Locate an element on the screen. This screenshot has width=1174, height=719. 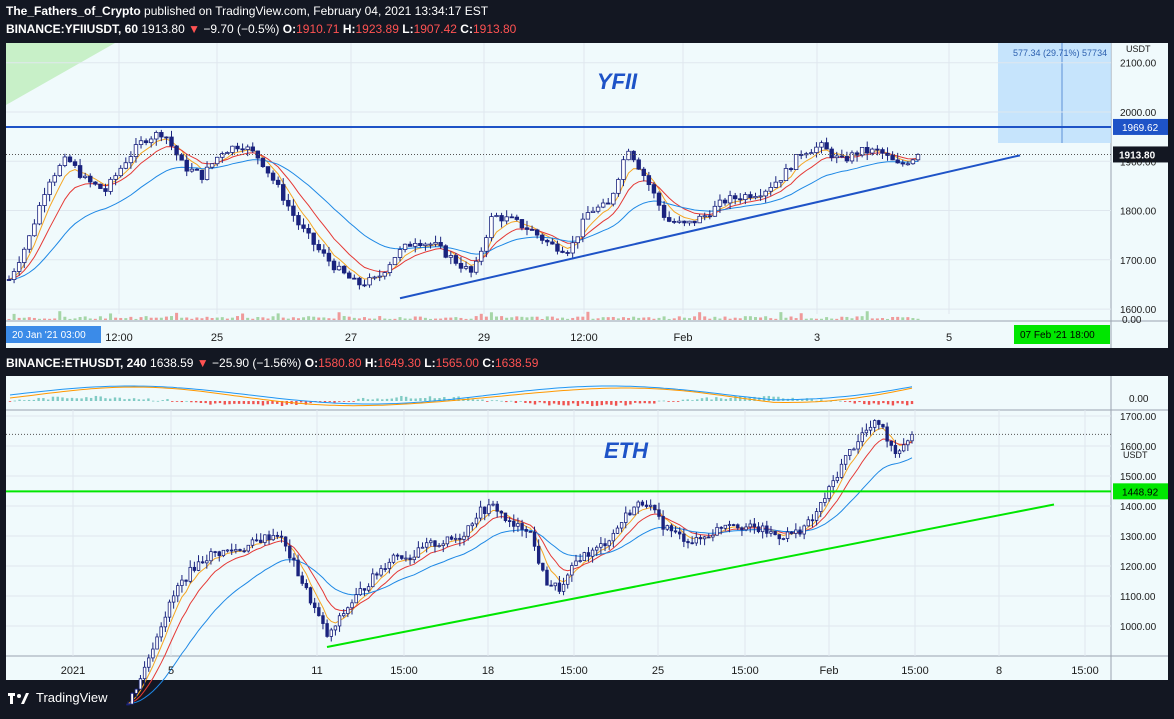
top-time-axis is located at coordinates (587, 334).